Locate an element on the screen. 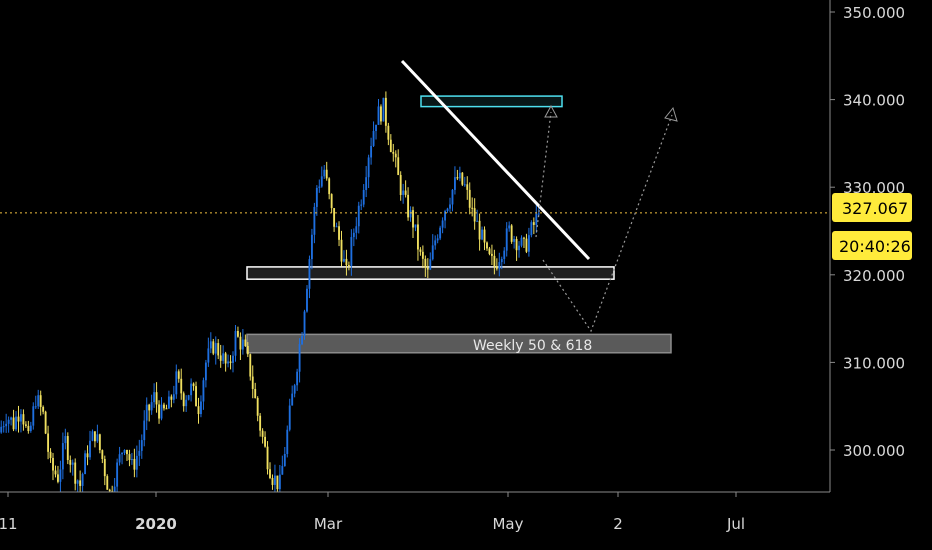 The image size is (932, 550). x-tick-label: 11 is located at coordinates (9, 524).